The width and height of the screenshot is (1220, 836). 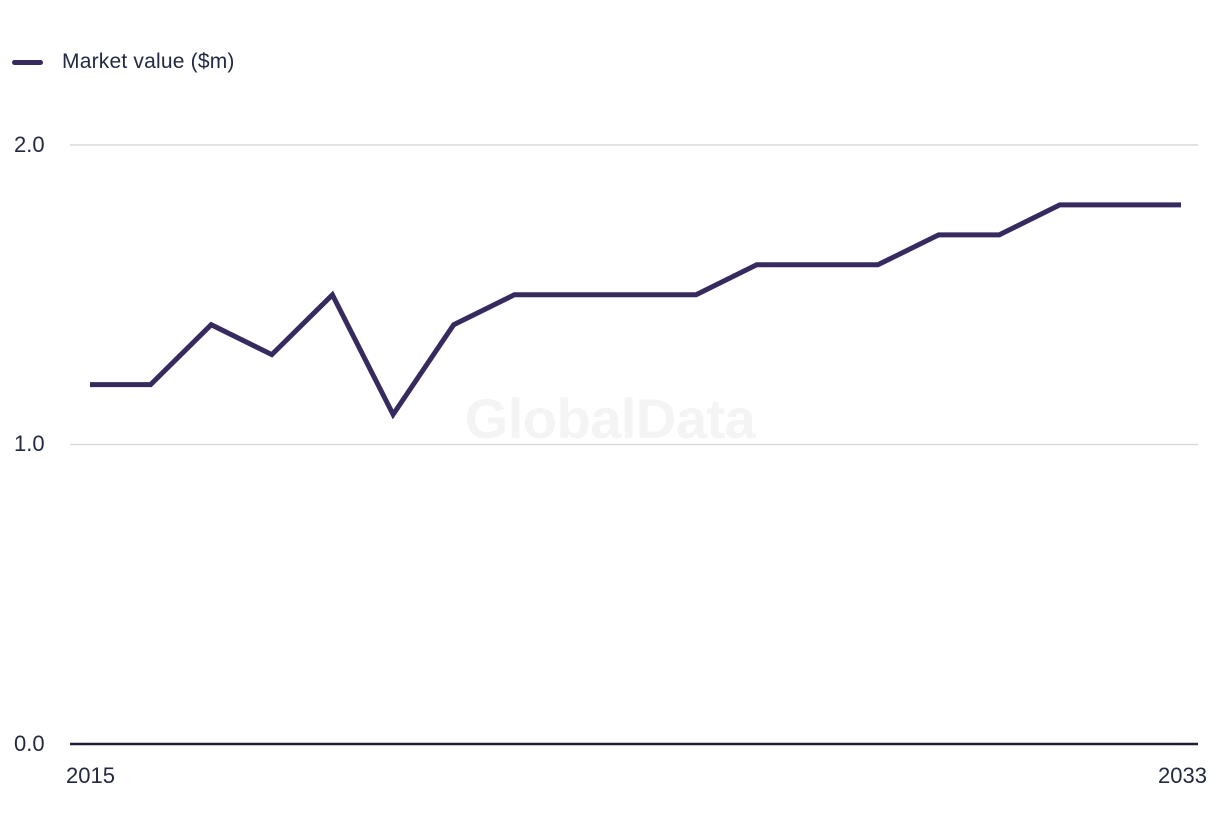 What do you see at coordinates (29, 144) in the screenshot?
I see `y-tick-2.0: 2.0` at bounding box center [29, 144].